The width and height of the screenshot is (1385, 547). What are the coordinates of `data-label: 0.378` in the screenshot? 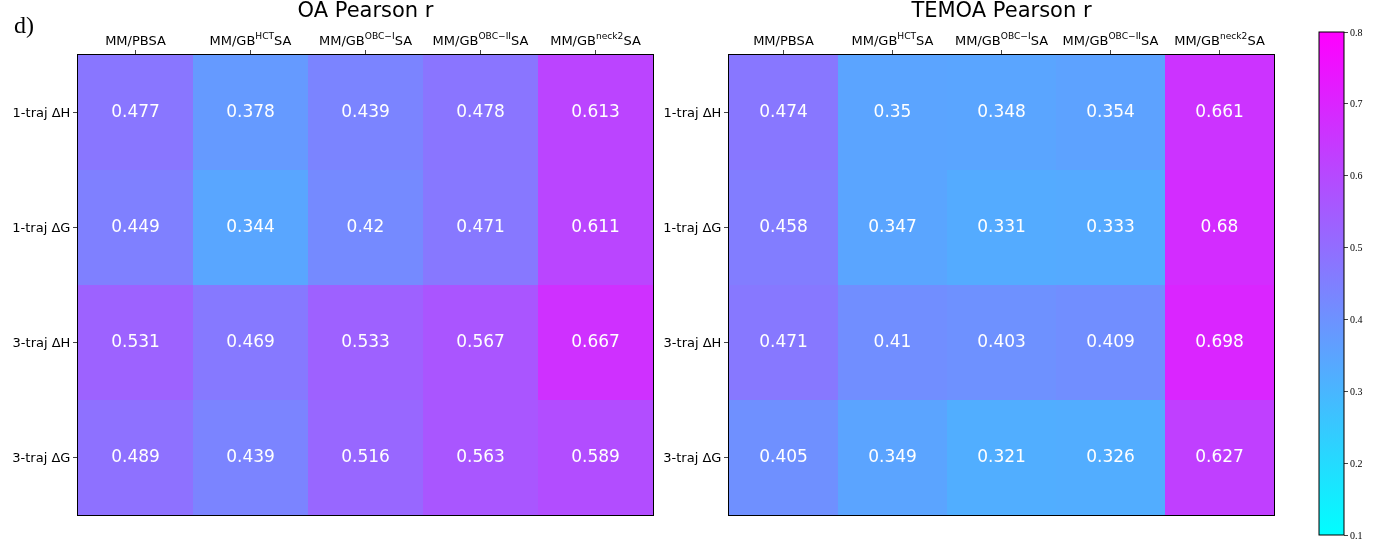 It's located at (250, 110).